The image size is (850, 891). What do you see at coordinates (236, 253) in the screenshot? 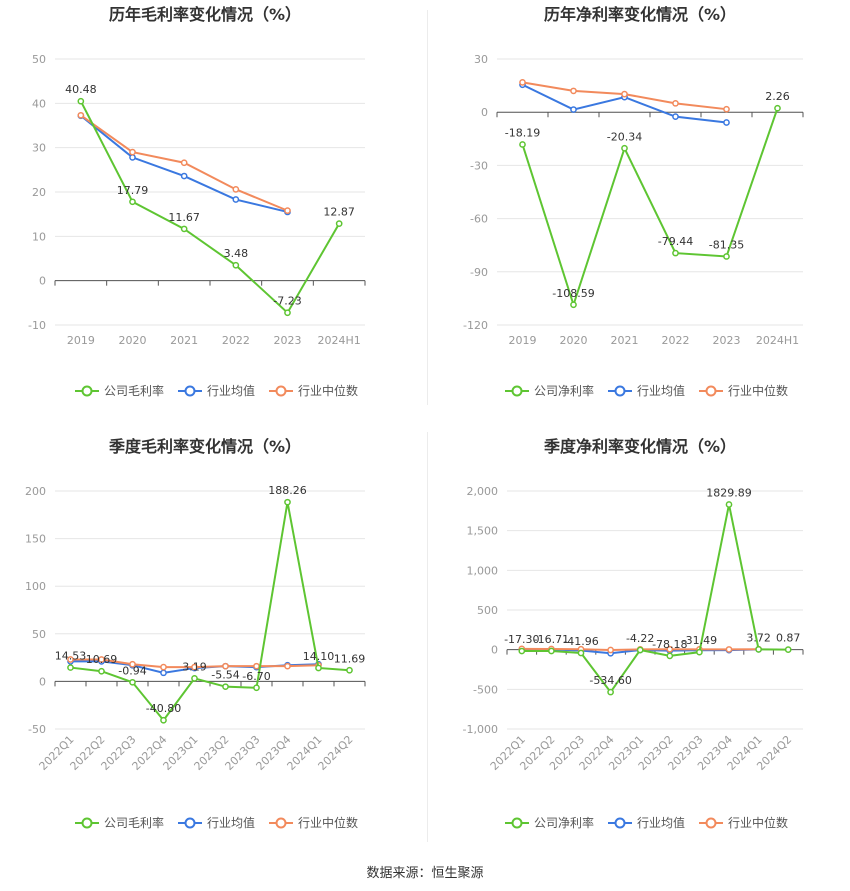
I see `data-label: 3.48` at bounding box center [236, 253].